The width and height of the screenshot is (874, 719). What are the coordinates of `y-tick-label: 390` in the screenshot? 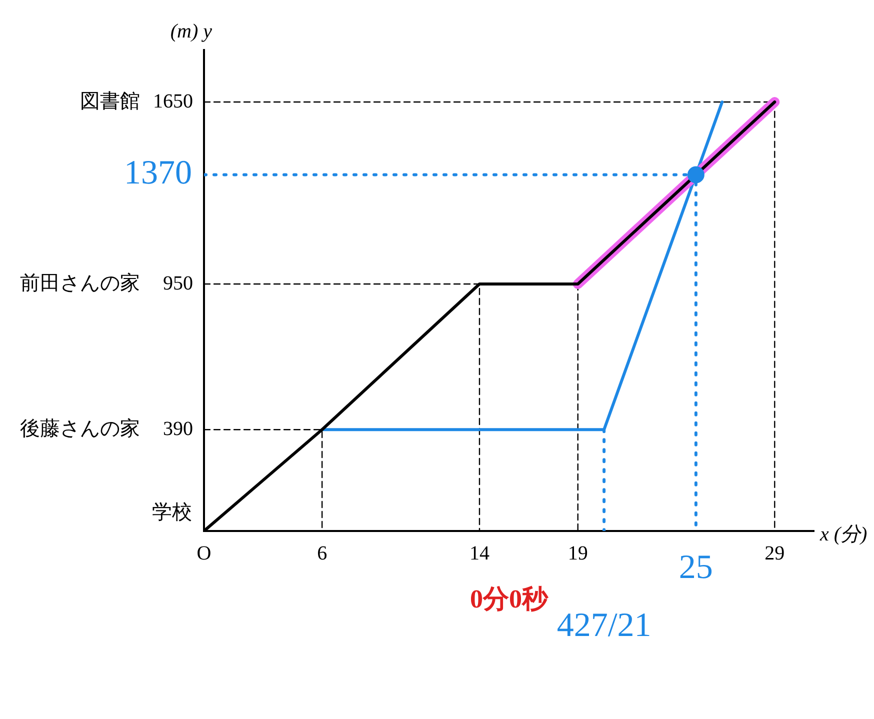 It's located at (178, 429).